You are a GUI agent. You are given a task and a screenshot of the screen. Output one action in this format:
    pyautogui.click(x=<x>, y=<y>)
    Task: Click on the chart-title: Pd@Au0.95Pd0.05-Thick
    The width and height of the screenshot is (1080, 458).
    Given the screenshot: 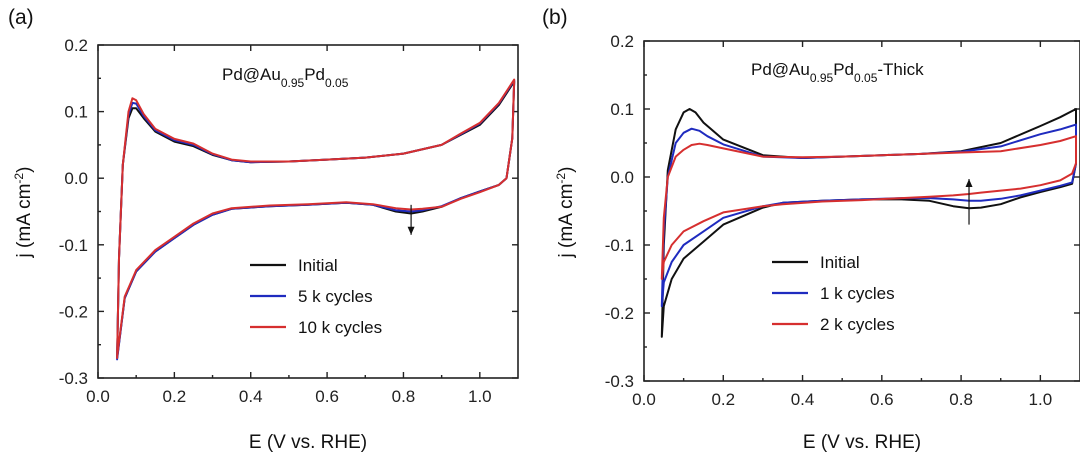 What is the action you would take?
    pyautogui.click(x=837, y=72)
    